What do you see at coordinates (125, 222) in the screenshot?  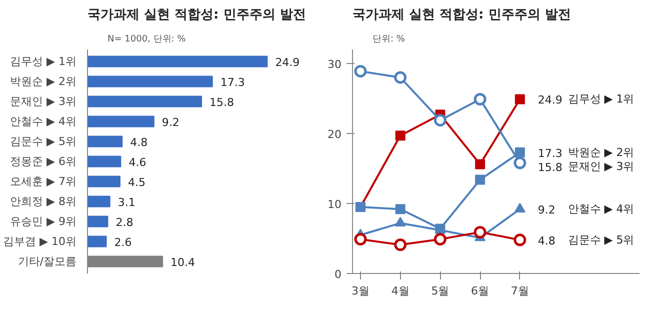 I see `data-label: 2.8` at bounding box center [125, 222].